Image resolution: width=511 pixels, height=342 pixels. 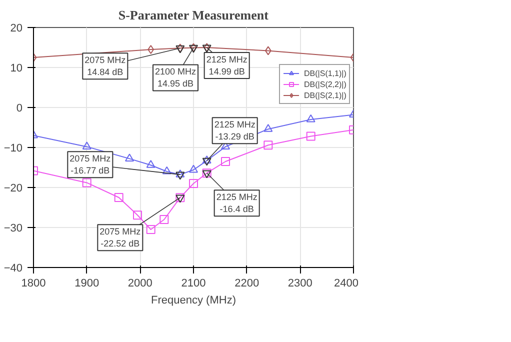 I want to click on x-tick-label: 1900, so click(x=87, y=284).